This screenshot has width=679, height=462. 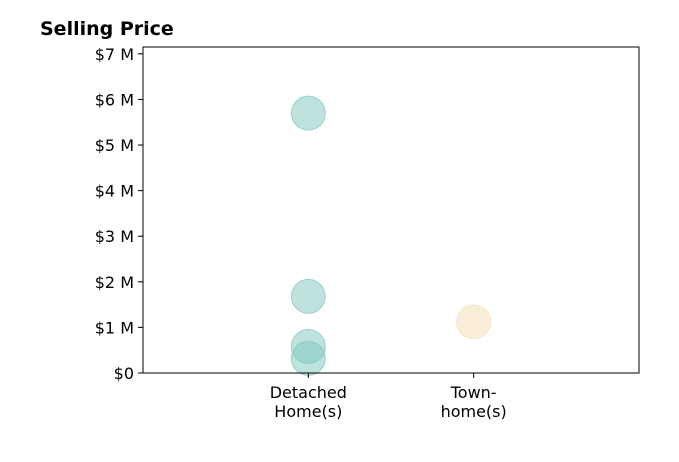 What do you see at coordinates (114, 145) in the screenshot?
I see `y-tick-label: $5 M` at bounding box center [114, 145].